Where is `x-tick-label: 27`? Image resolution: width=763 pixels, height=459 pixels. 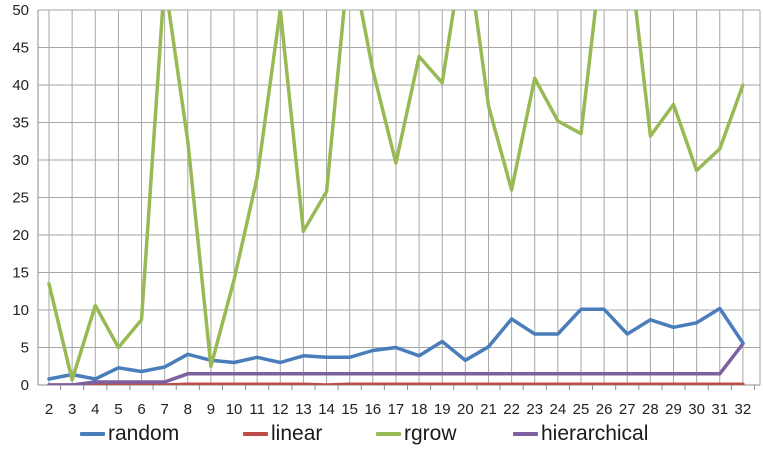 x-tick-label: 27 is located at coordinates (627, 409).